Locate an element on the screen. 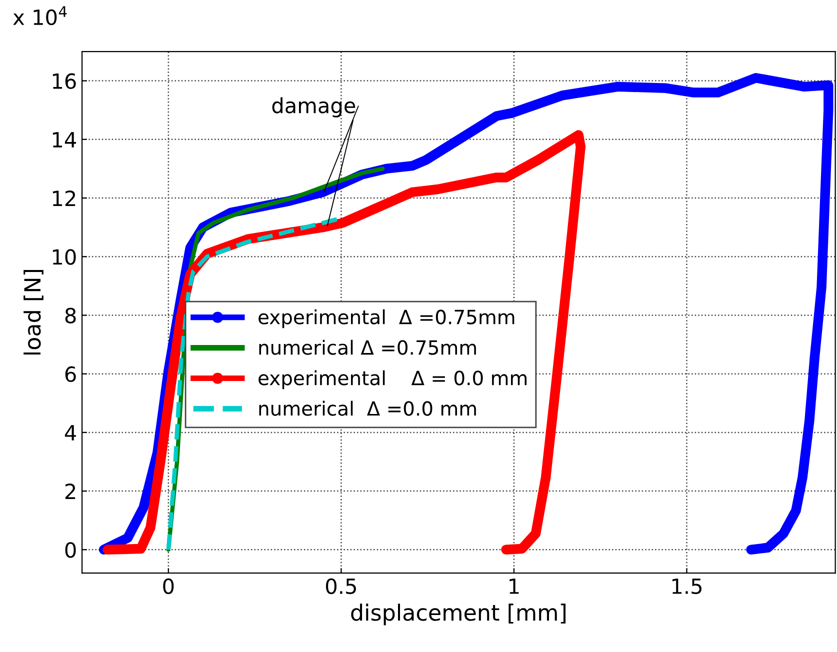 Image resolution: width=837 pixels, height=652 pixels. legend-label: experimental Δ =0.75mm is located at coordinates (386, 318).